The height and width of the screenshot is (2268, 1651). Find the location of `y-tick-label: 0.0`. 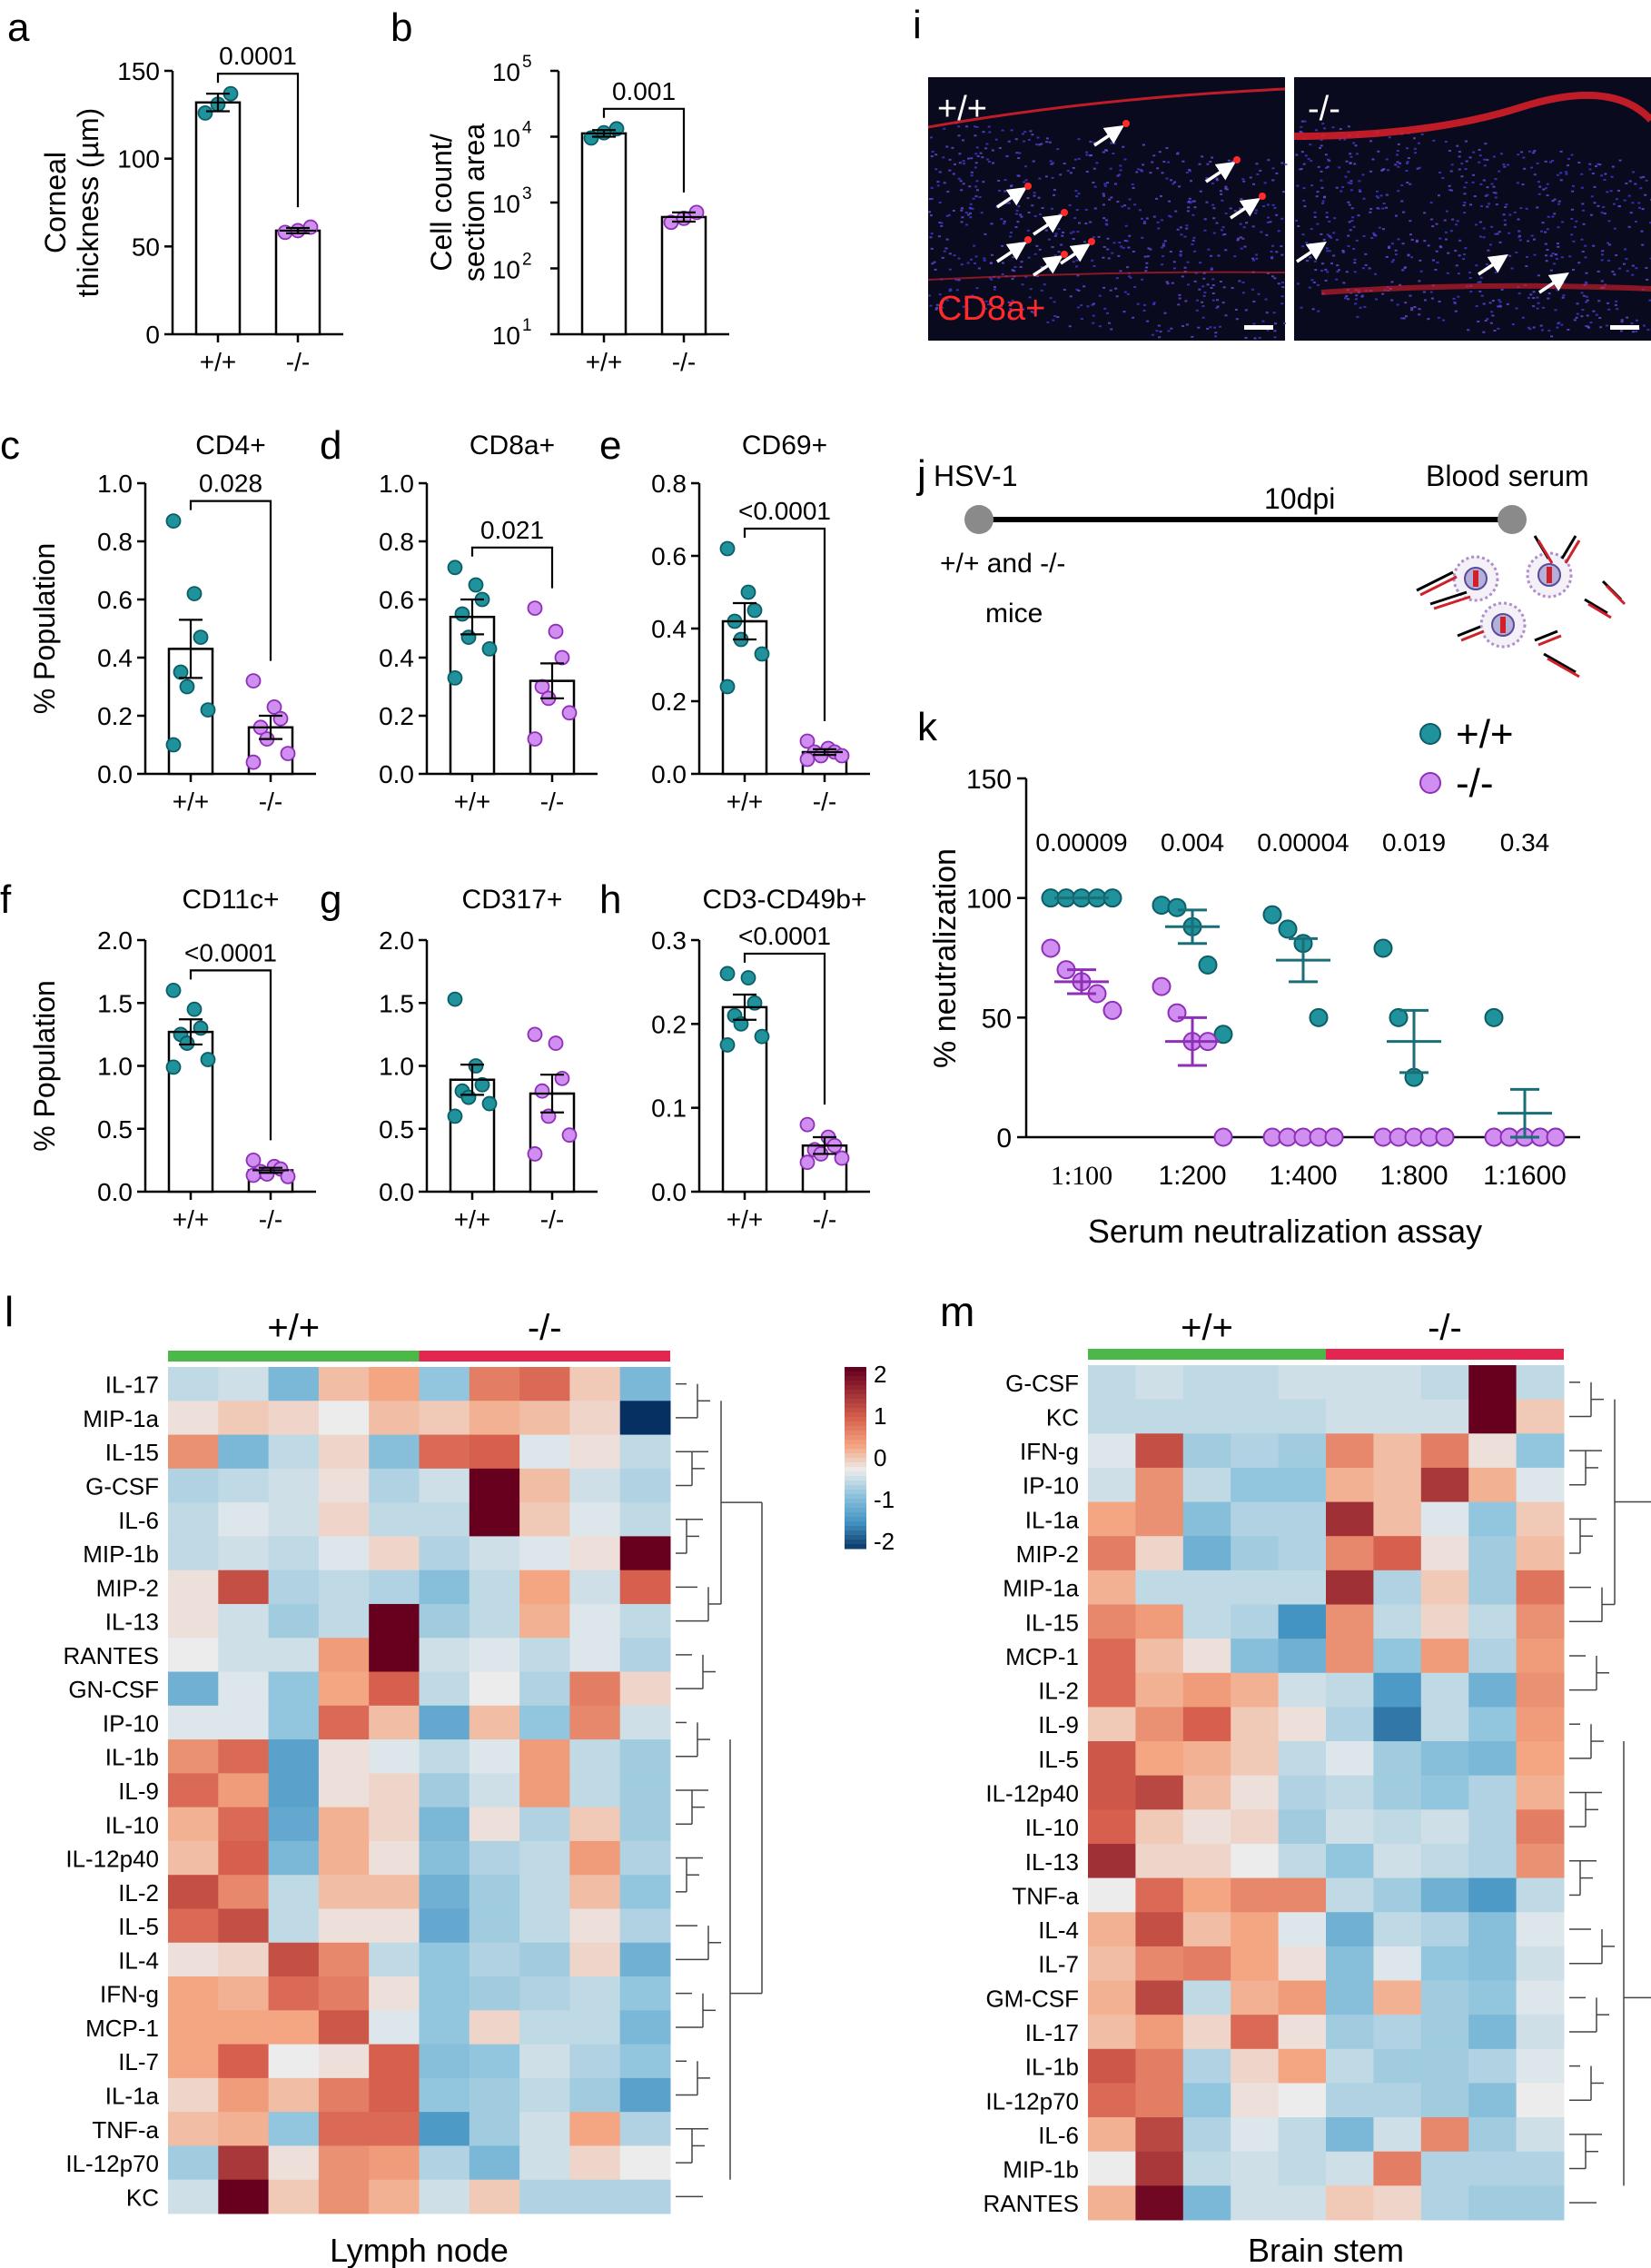

y-tick-label: 0.0 is located at coordinates (115, 774).